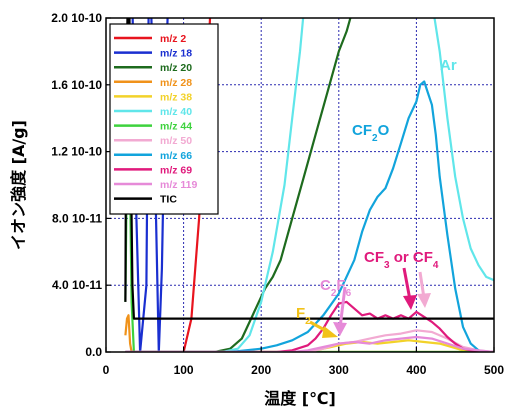 This screenshot has width=512, height=420. Describe the element at coordinates (76, 85) in the screenshot. I see `y-tick-label: 1.6 10-10` at that location.